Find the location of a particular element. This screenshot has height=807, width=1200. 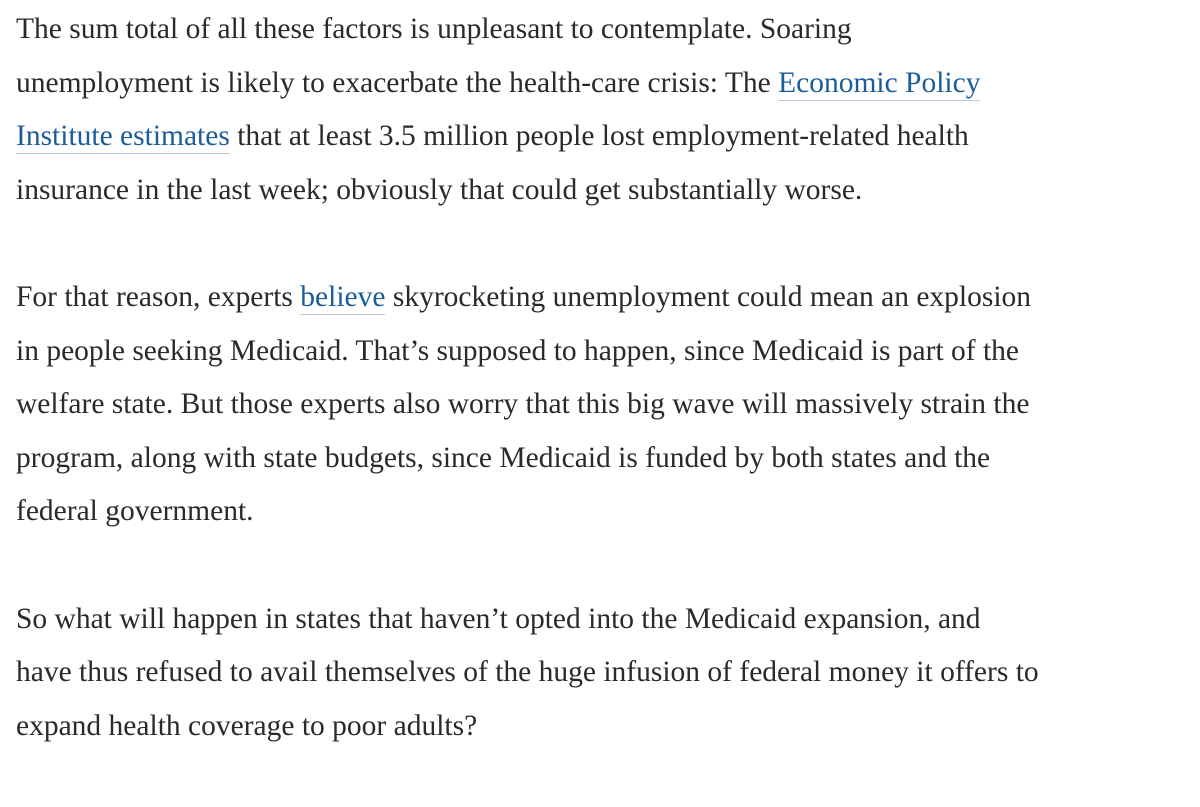

institute-estimates-link: Institute estimates is located at coordinates (123, 137).